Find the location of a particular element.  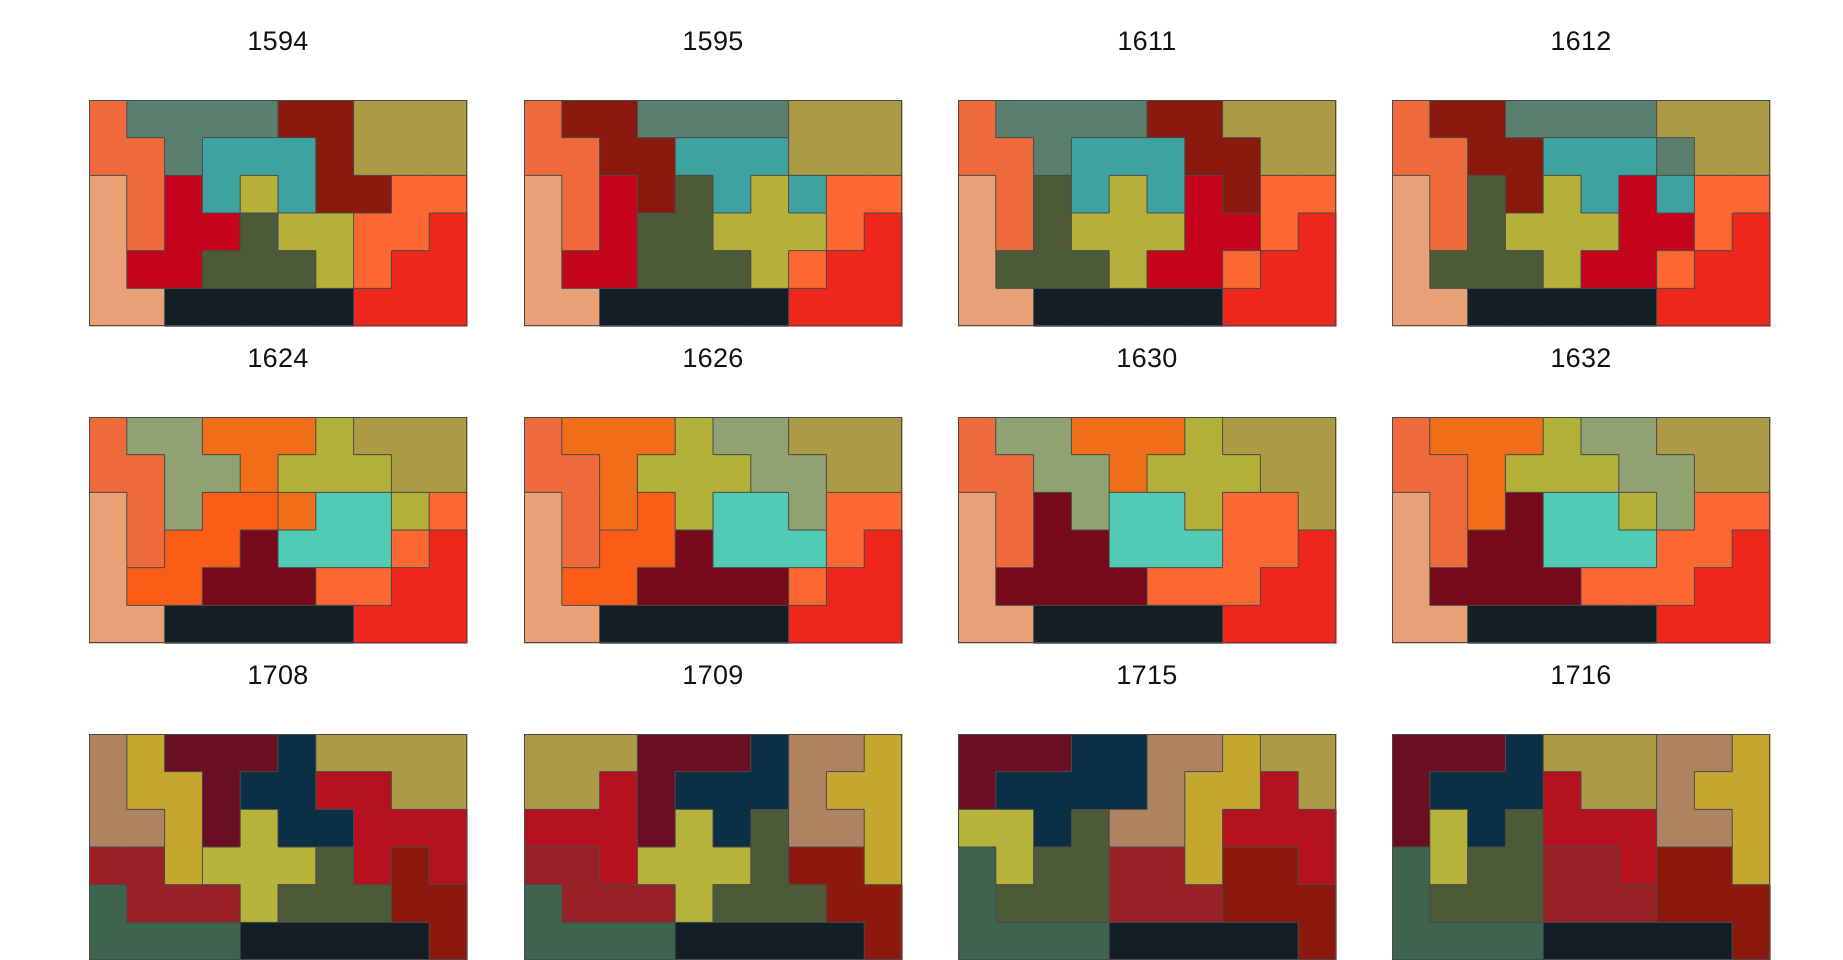

board-frame is located at coordinates (713, 530).